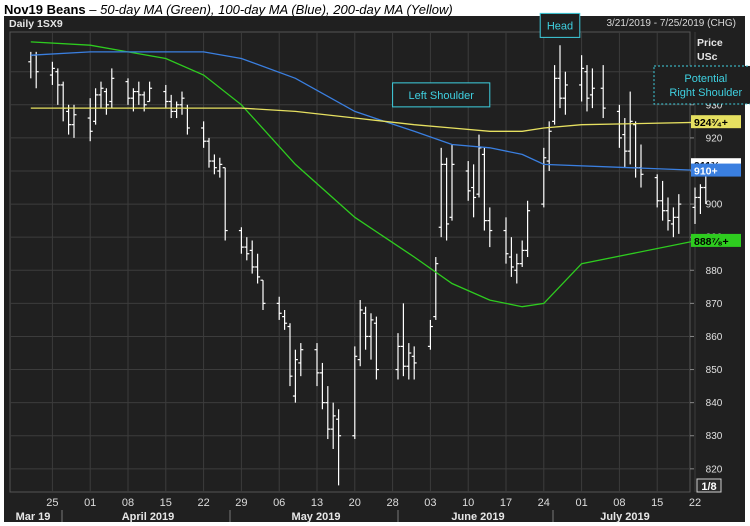  I want to click on scale-button-label: 1/8, so click(708, 487).